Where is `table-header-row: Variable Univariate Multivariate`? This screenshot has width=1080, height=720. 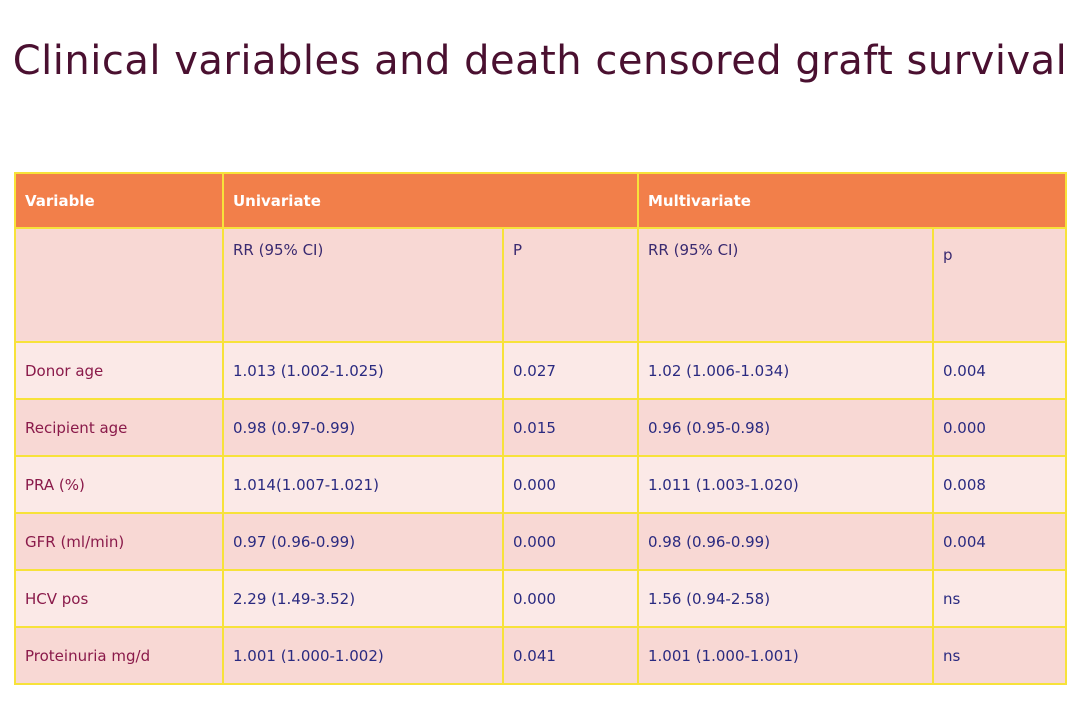 table-header-row: Variable Univariate Multivariate is located at coordinates (540, 200).